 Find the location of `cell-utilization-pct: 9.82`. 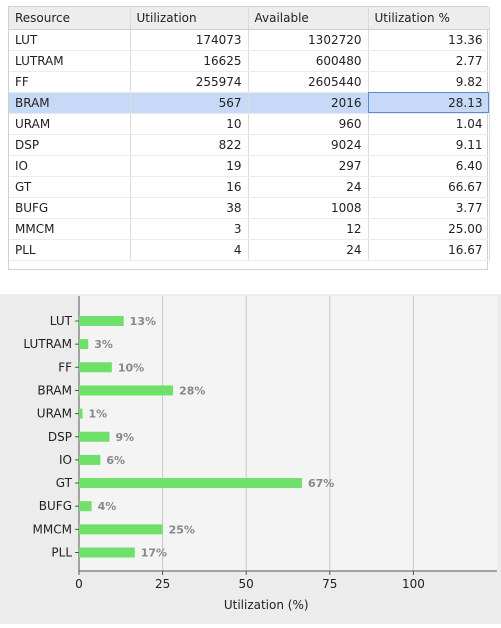

cell-utilization-pct: 9.82 is located at coordinates (429, 82).